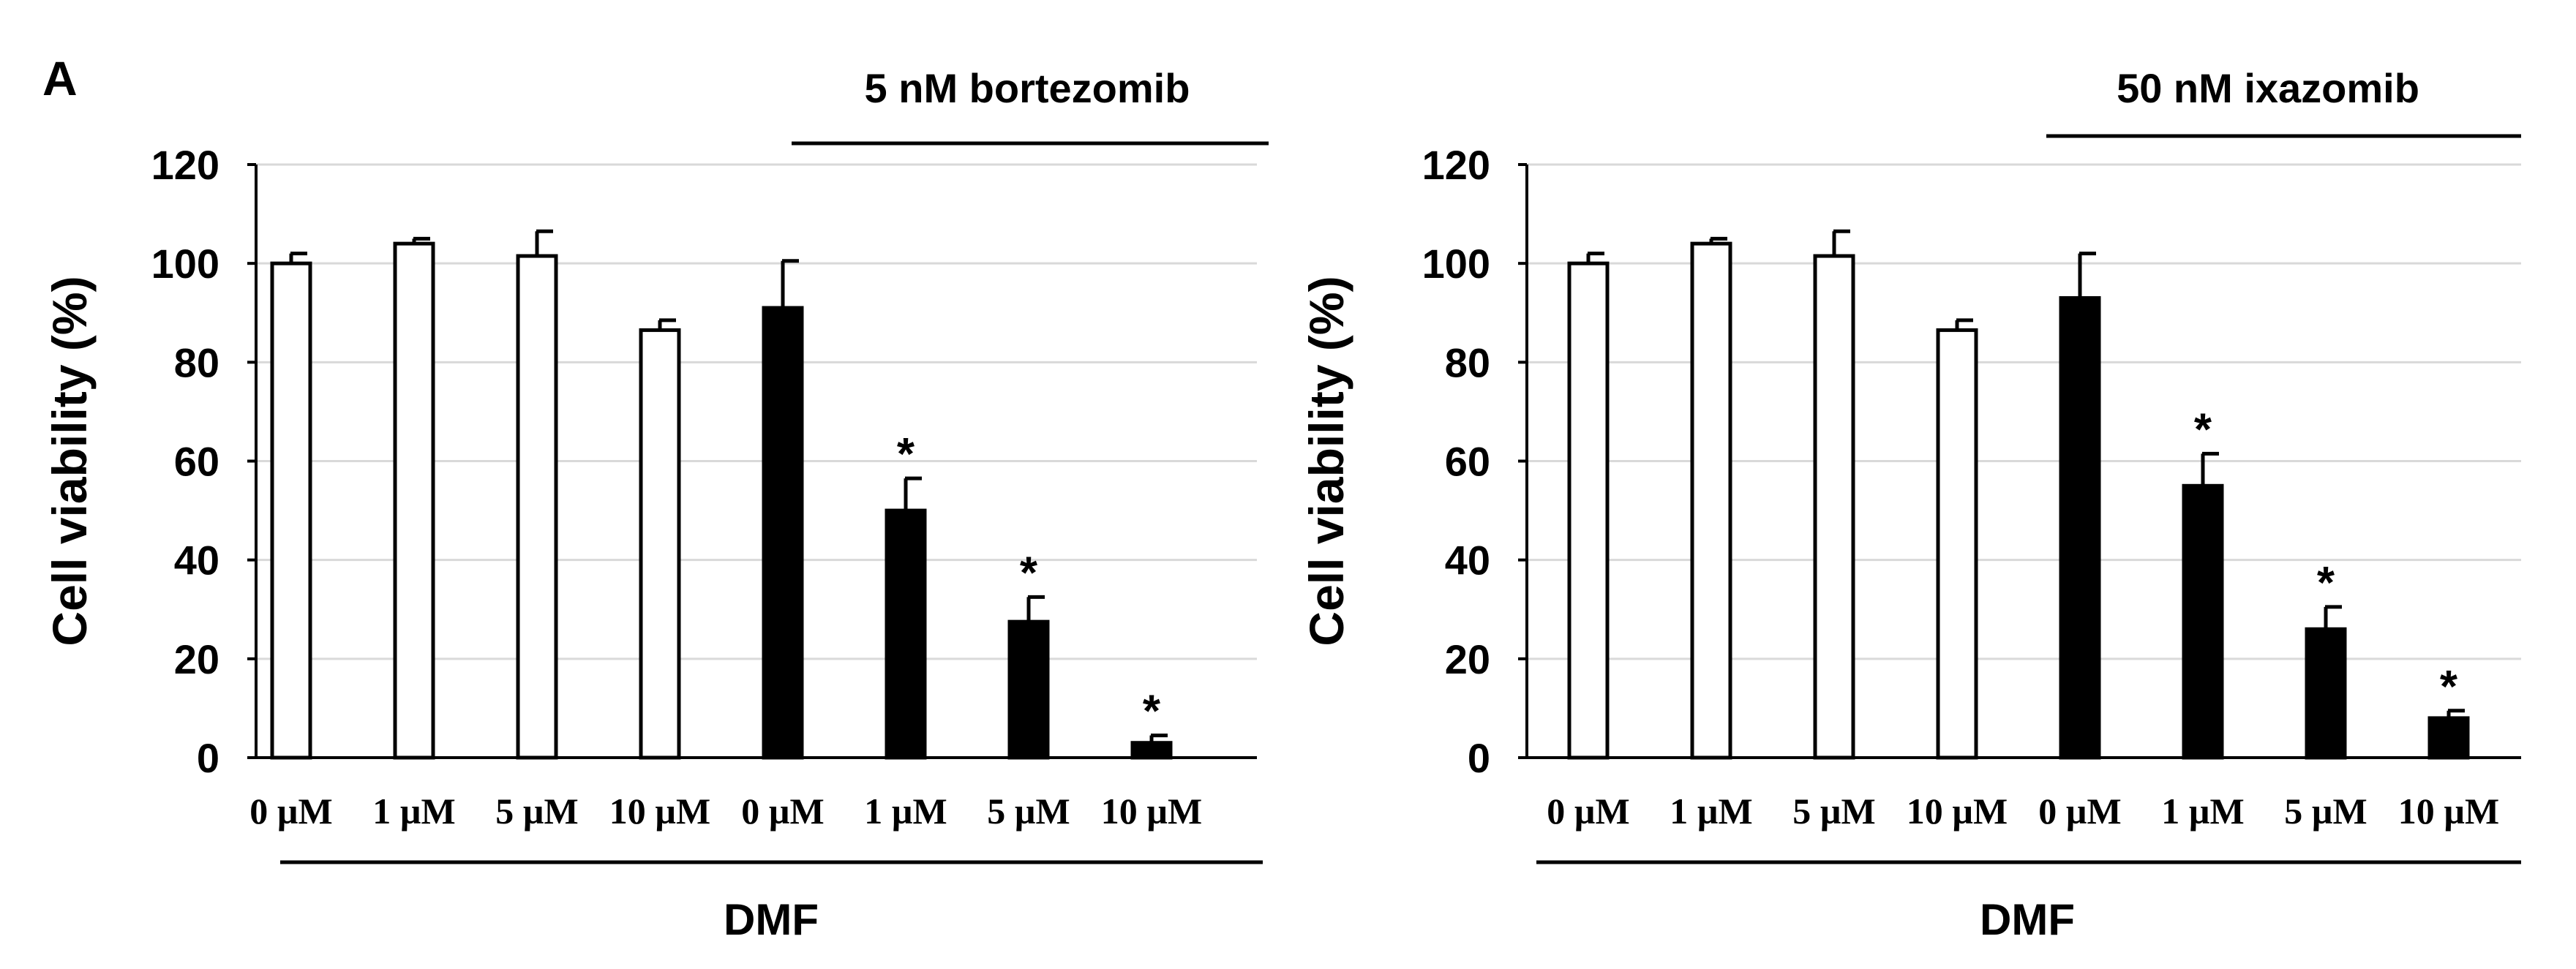 This screenshot has width=2576, height=969. I want to click on chart-title: 50 nM ixazomib, so click(2268, 88).